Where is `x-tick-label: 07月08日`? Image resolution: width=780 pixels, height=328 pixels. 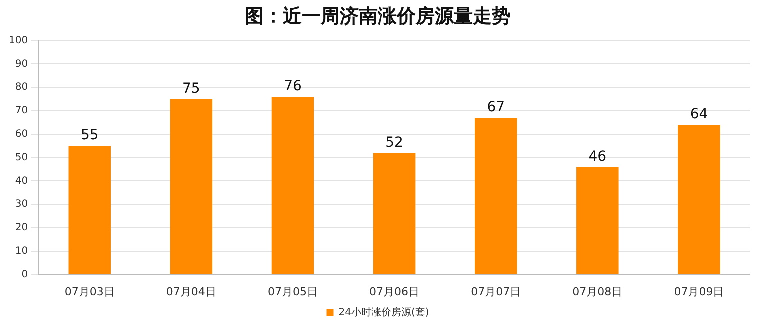
x-tick-label: 07月08日 is located at coordinates (597, 291).